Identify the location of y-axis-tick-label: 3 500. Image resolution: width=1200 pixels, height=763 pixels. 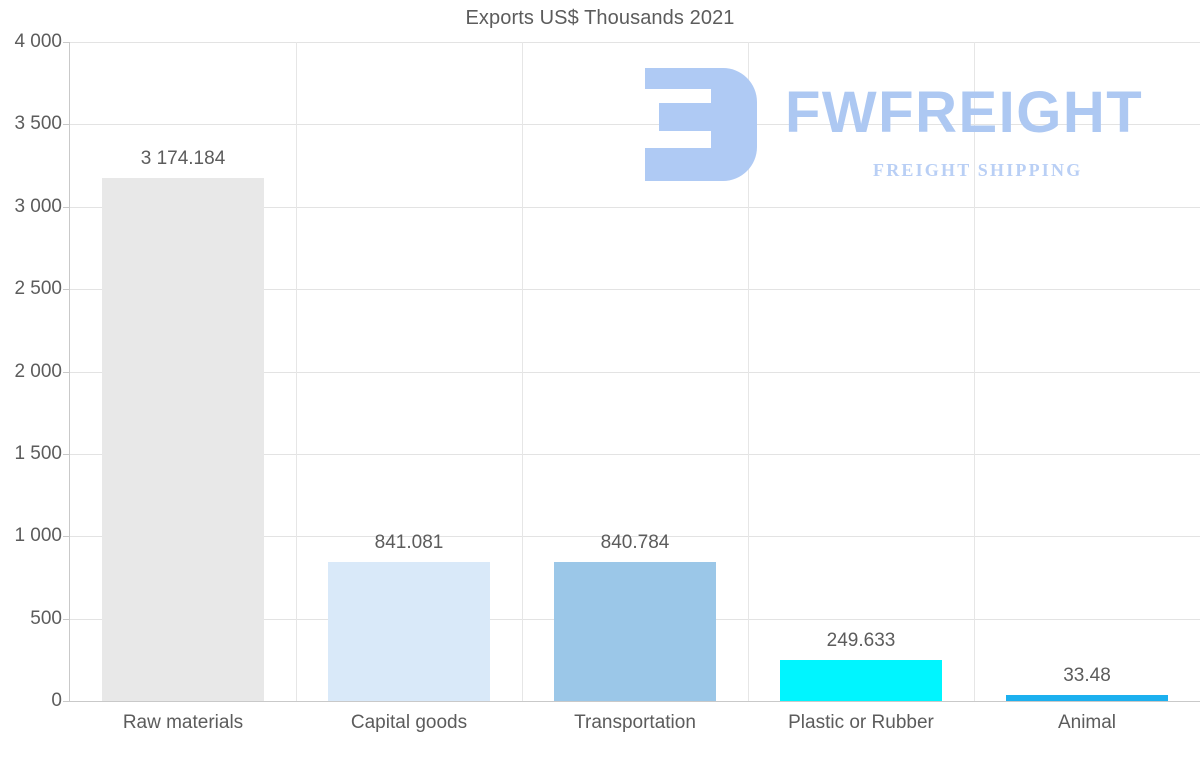
(38, 124).